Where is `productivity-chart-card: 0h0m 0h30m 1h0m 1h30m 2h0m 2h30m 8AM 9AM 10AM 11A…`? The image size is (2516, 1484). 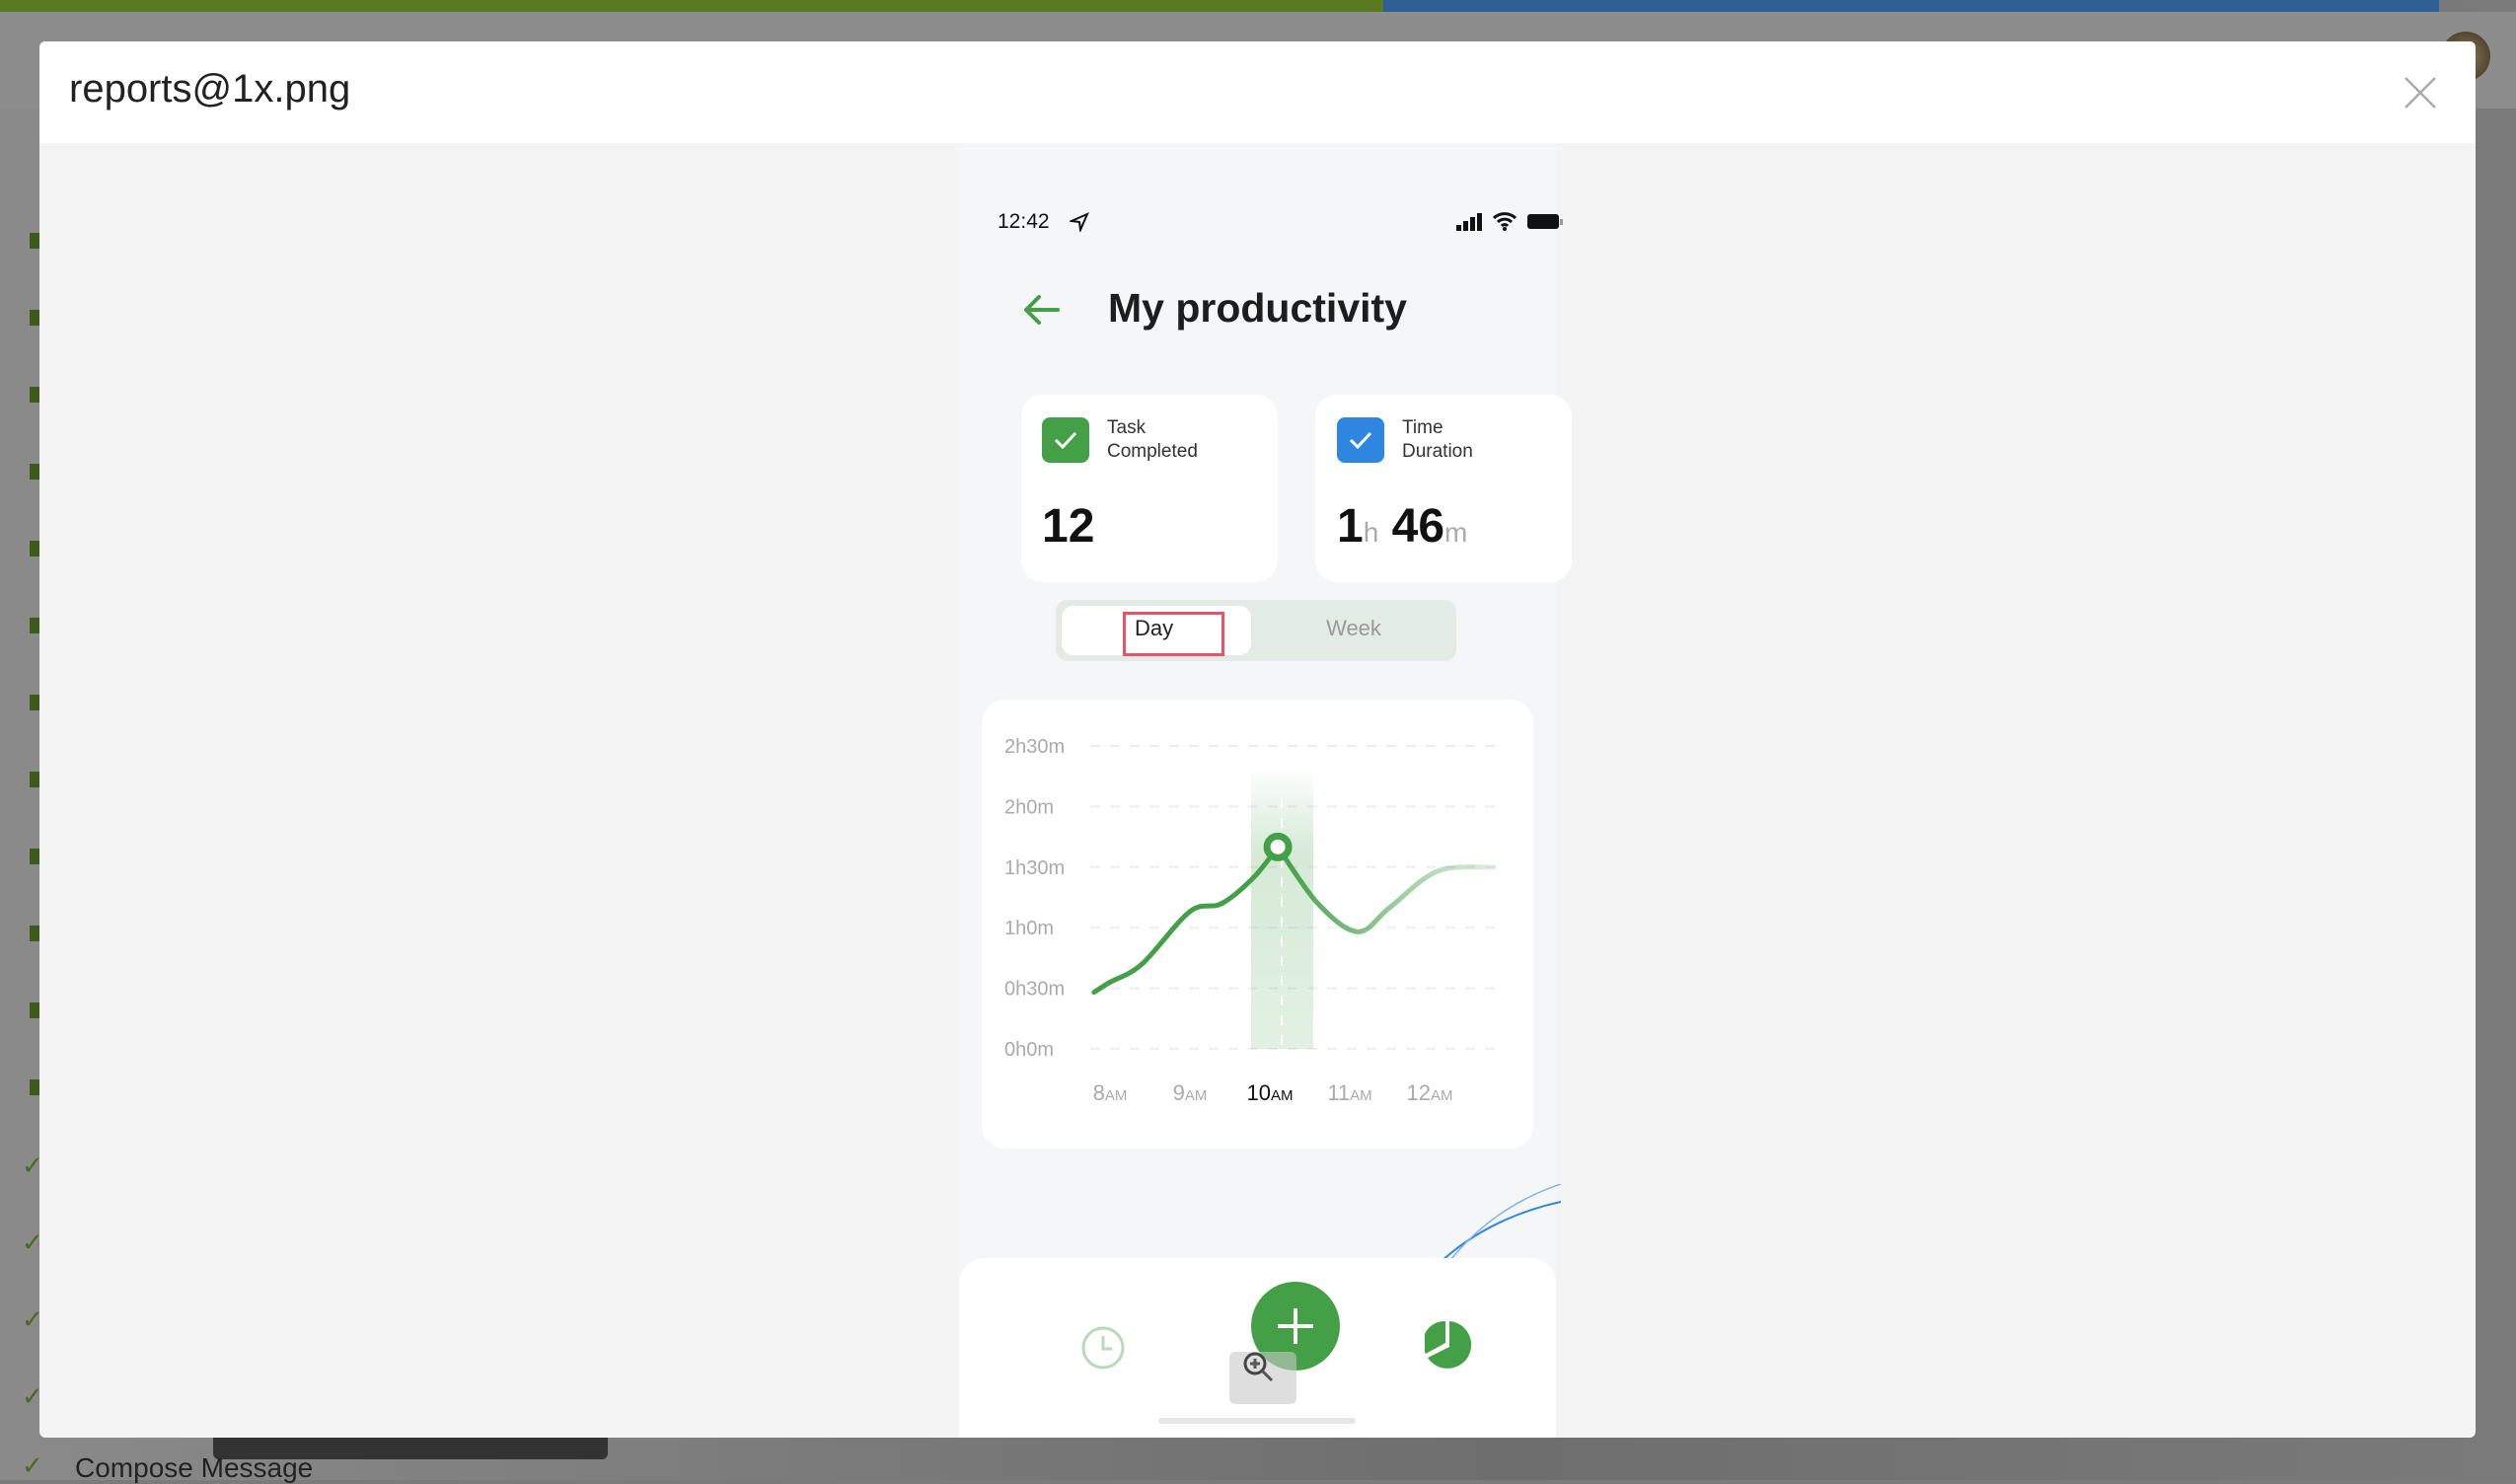
productivity-chart-card: 0h0m 0h30m 1h0m 1h30m 2h0m 2h30m 8AM 9AM 10AM 11A… is located at coordinates (1258, 924).